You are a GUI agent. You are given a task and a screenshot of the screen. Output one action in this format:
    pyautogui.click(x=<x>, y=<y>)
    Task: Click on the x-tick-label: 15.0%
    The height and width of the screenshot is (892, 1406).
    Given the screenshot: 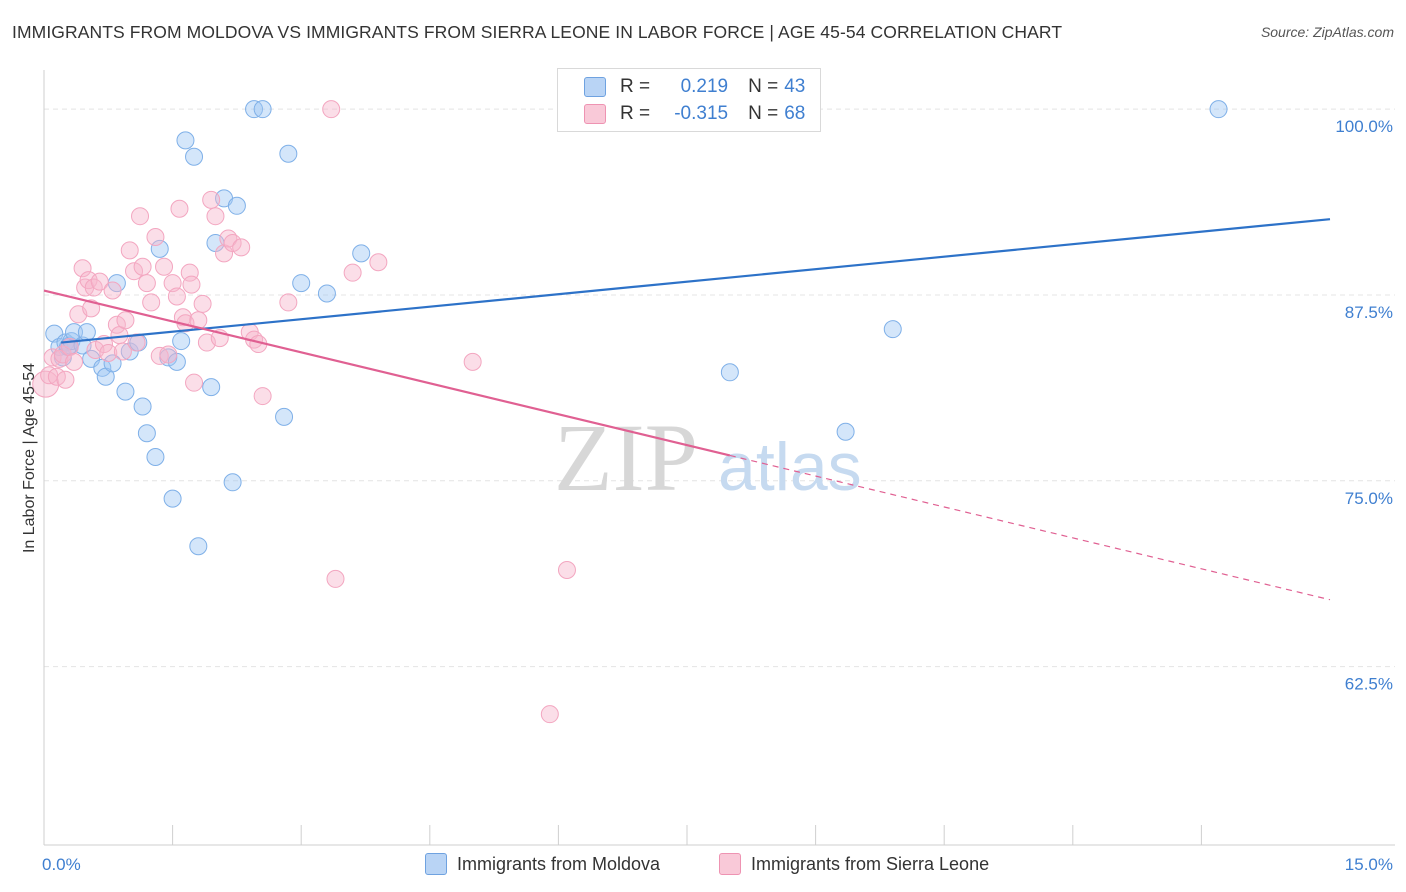 What is the action you would take?
    pyautogui.click(x=1369, y=864)
    